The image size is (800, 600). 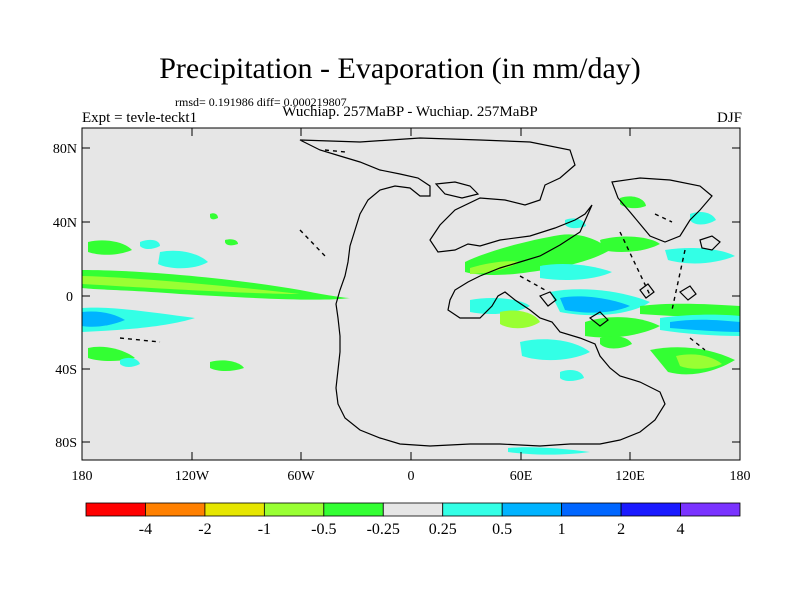 What do you see at coordinates (231, 242) in the screenshot?
I see `field-green-dot2` at bounding box center [231, 242].